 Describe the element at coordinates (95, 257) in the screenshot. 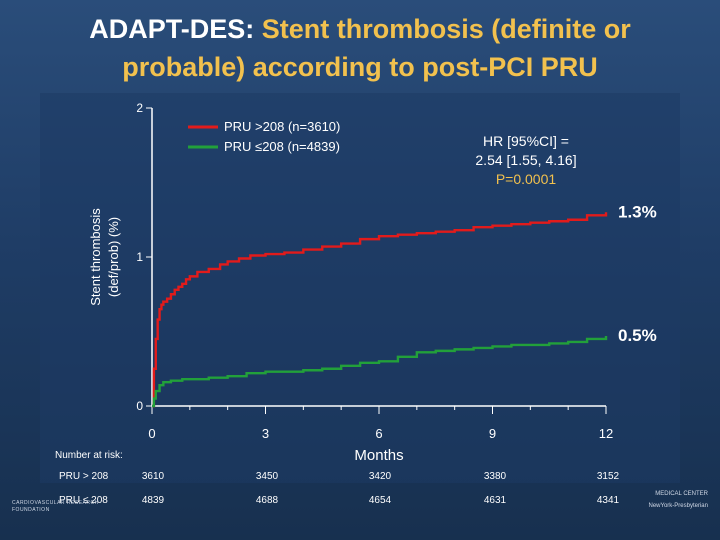

I see `y-axis-label-line1: Stent thrombosis` at that location.